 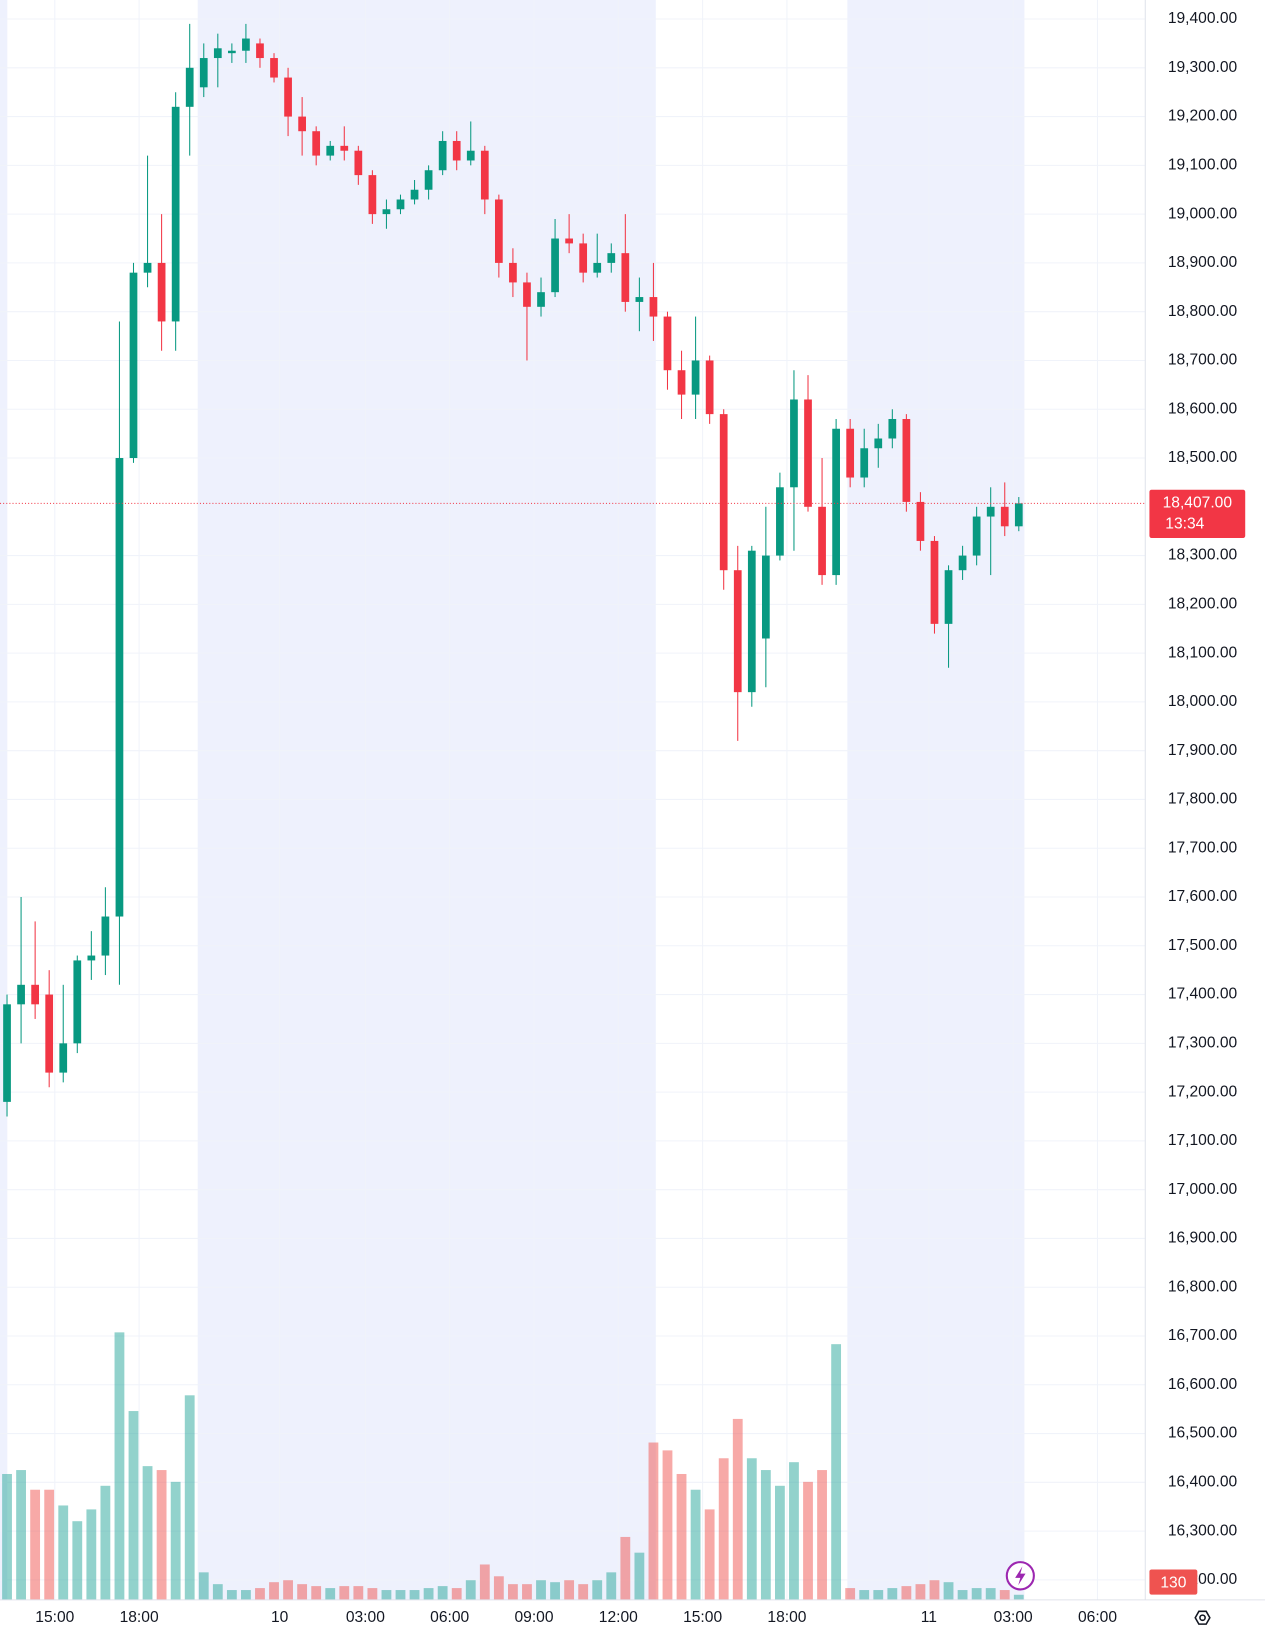 I want to click on y-tick-label: 18,500.00, so click(x=1203, y=457).